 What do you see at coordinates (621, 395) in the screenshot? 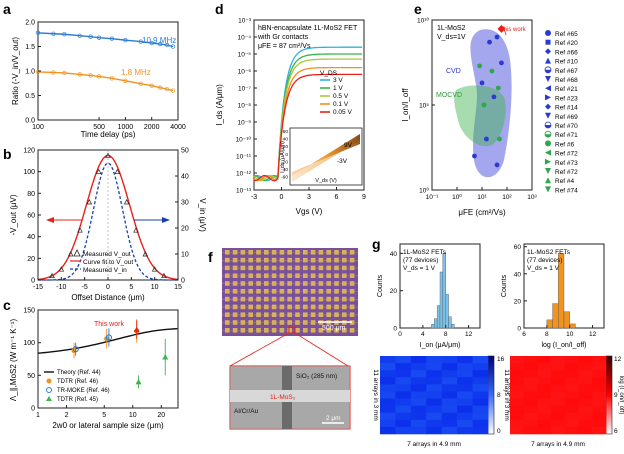
I see `panel-g-colorbar-right-label: log (I_on/I_off)` at bounding box center [621, 395].